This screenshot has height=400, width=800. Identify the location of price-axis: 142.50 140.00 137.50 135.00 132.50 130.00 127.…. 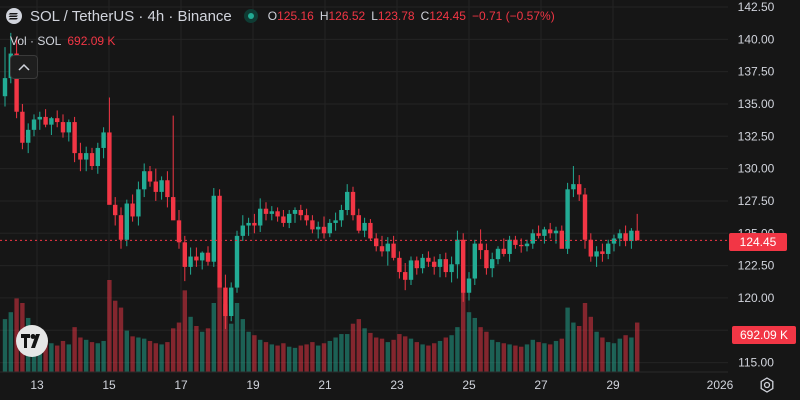
(756, 185).